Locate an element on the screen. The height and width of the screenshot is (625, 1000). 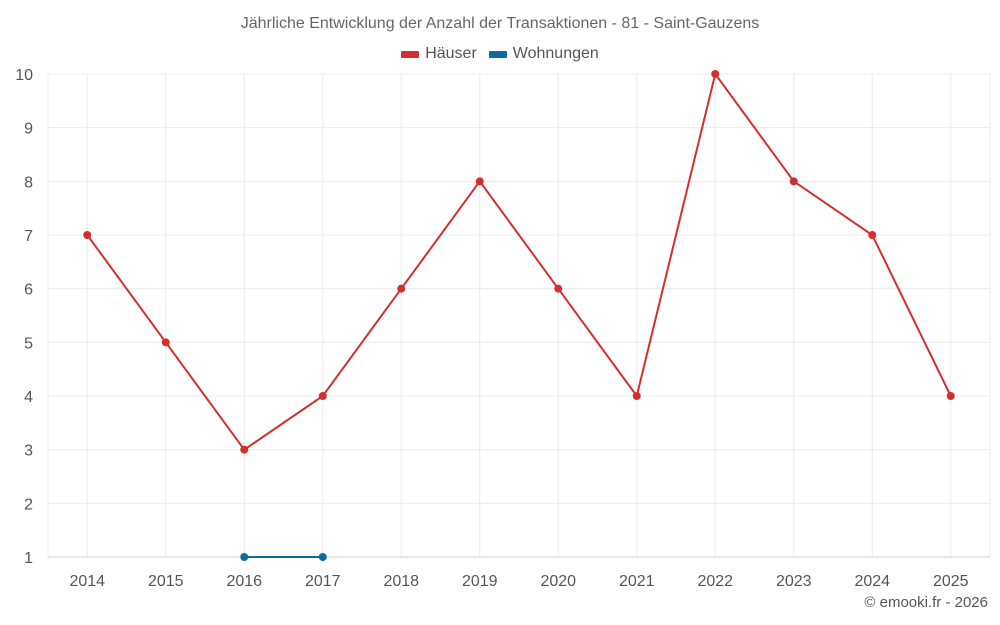
y-tick-label: 10 is located at coordinates (24, 75).